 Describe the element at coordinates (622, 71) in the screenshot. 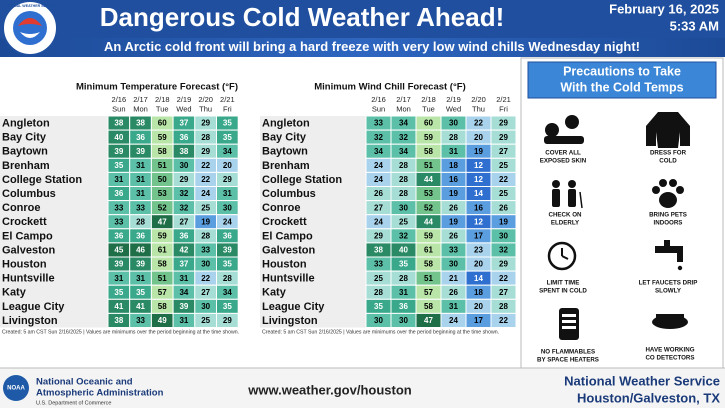

I see `precautions-title: Precautions to Take` at that location.